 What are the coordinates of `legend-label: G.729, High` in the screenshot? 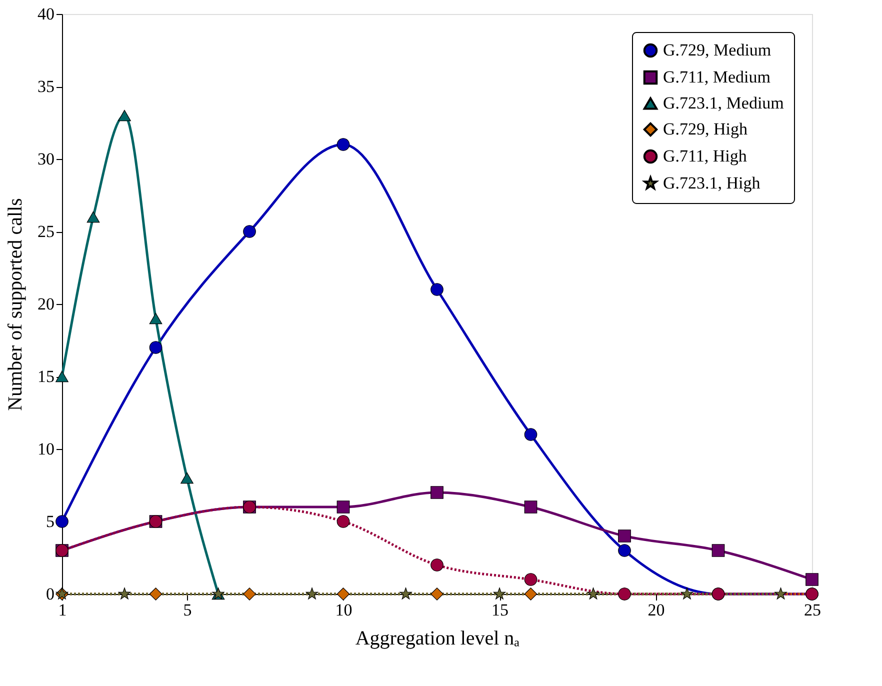 It's located at (705, 129).